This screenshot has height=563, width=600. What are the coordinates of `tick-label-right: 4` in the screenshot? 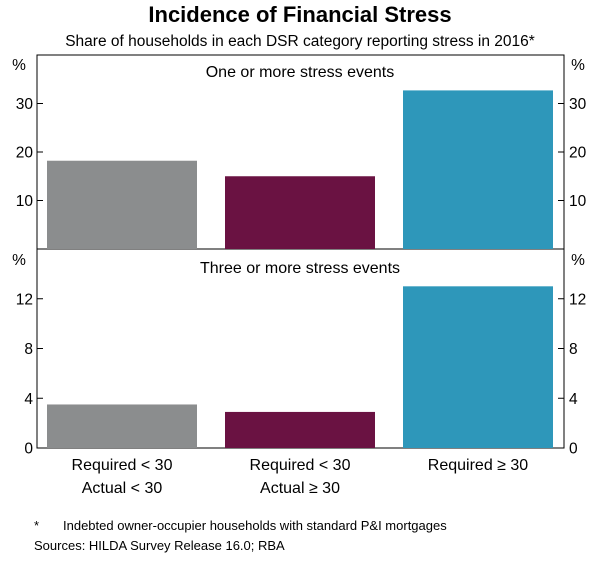 It's located at (573, 399).